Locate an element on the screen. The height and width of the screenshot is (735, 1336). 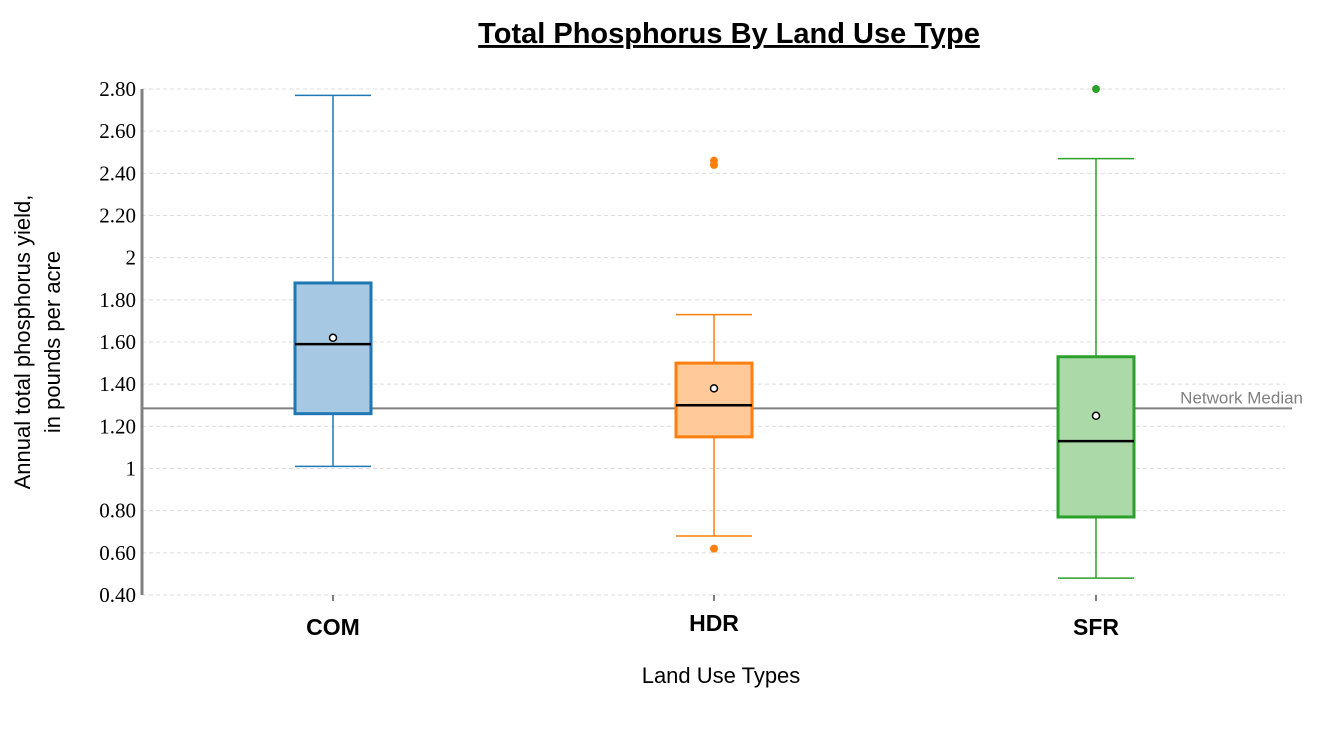
chart-title: Total Phosphorus By Land Use Type is located at coordinates (729, 34).